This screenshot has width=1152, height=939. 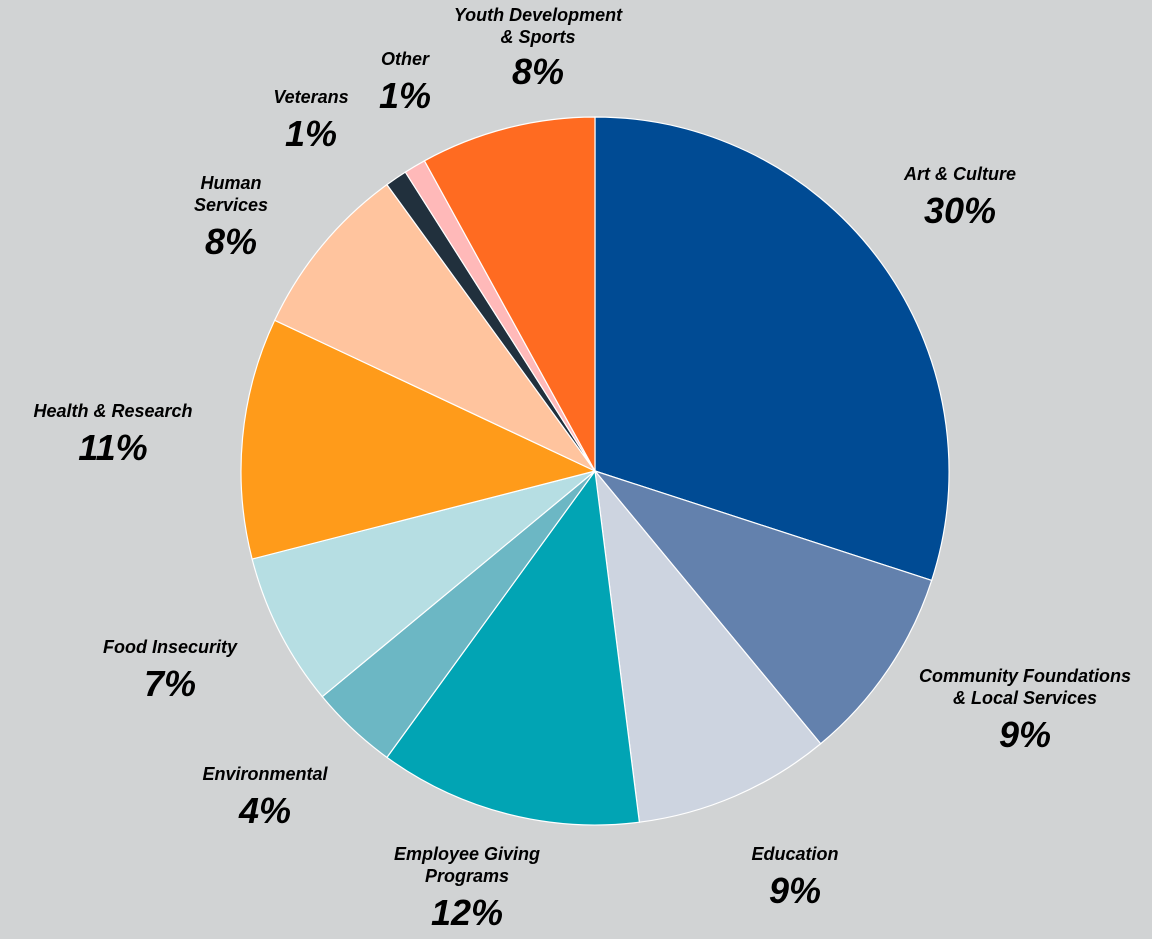 I want to click on slice-label: Food Insecurity 7%, so click(x=170, y=670).